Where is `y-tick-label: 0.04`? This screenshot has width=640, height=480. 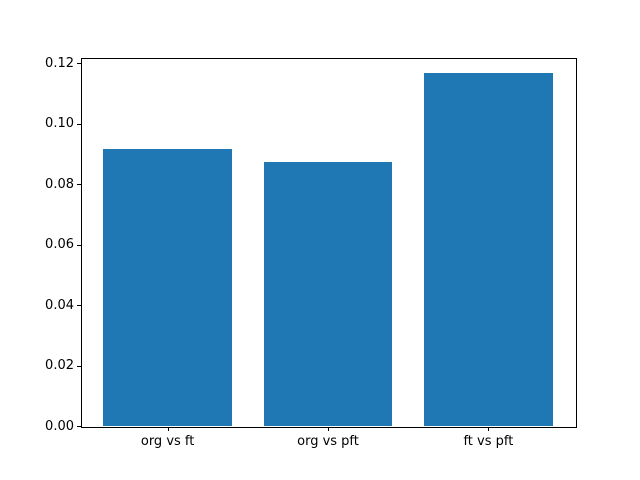 y-tick-label: 0.04 is located at coordinates (59, 305).